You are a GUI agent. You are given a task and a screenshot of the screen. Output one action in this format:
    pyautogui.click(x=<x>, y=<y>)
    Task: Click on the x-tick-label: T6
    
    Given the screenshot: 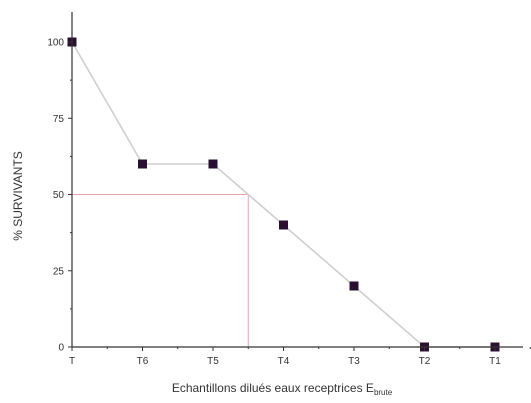 What is the action you would take?
    pyautogui.click(x=143, y=361)
    